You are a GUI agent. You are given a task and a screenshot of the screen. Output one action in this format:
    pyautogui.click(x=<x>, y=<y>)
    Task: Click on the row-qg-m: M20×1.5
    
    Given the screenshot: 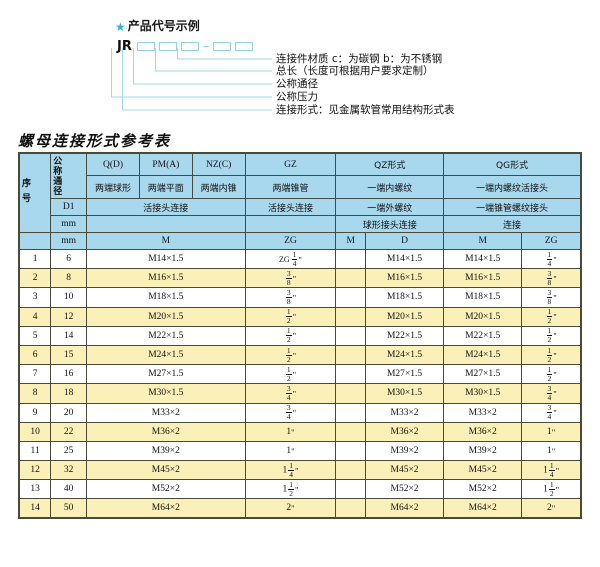 What is the action you would take?
    pyautogui.click(x=483, y=316)
    